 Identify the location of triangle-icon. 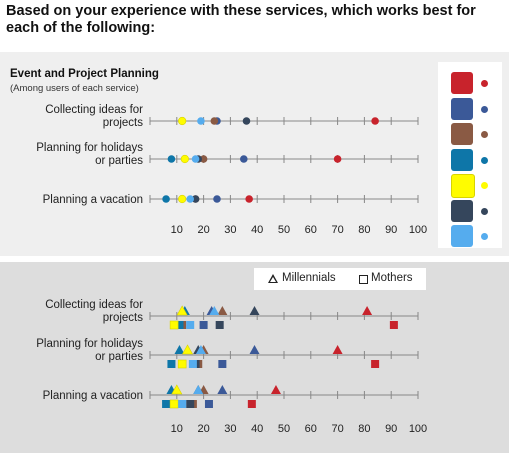
(273, 278).